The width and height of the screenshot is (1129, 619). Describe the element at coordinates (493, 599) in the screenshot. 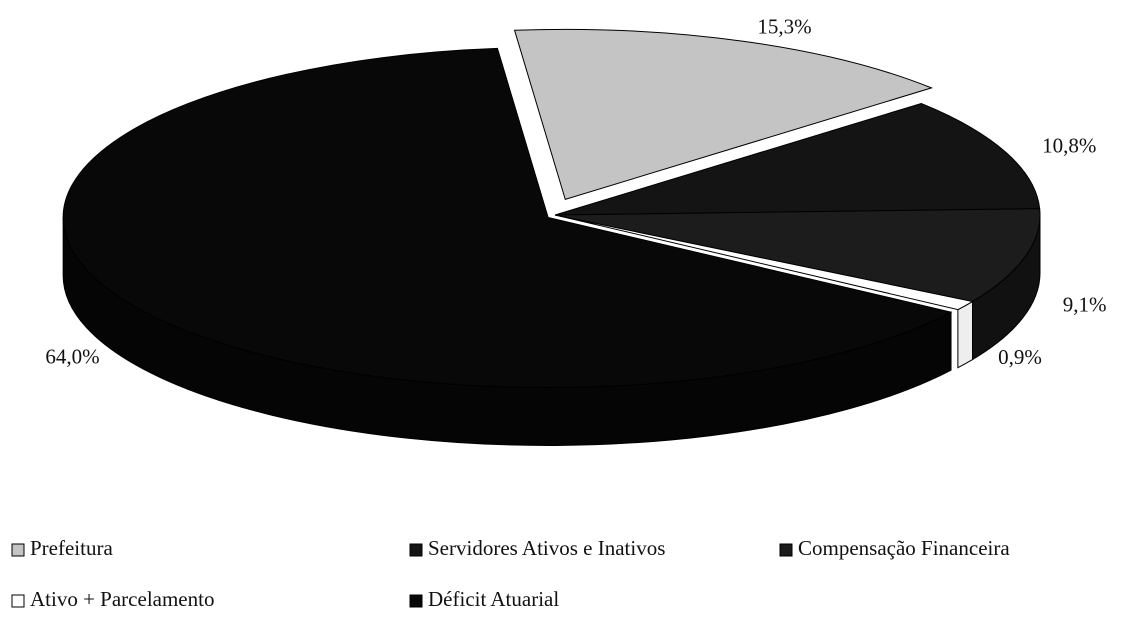

I see `legend-label: Déficit Atuarial` at that location.